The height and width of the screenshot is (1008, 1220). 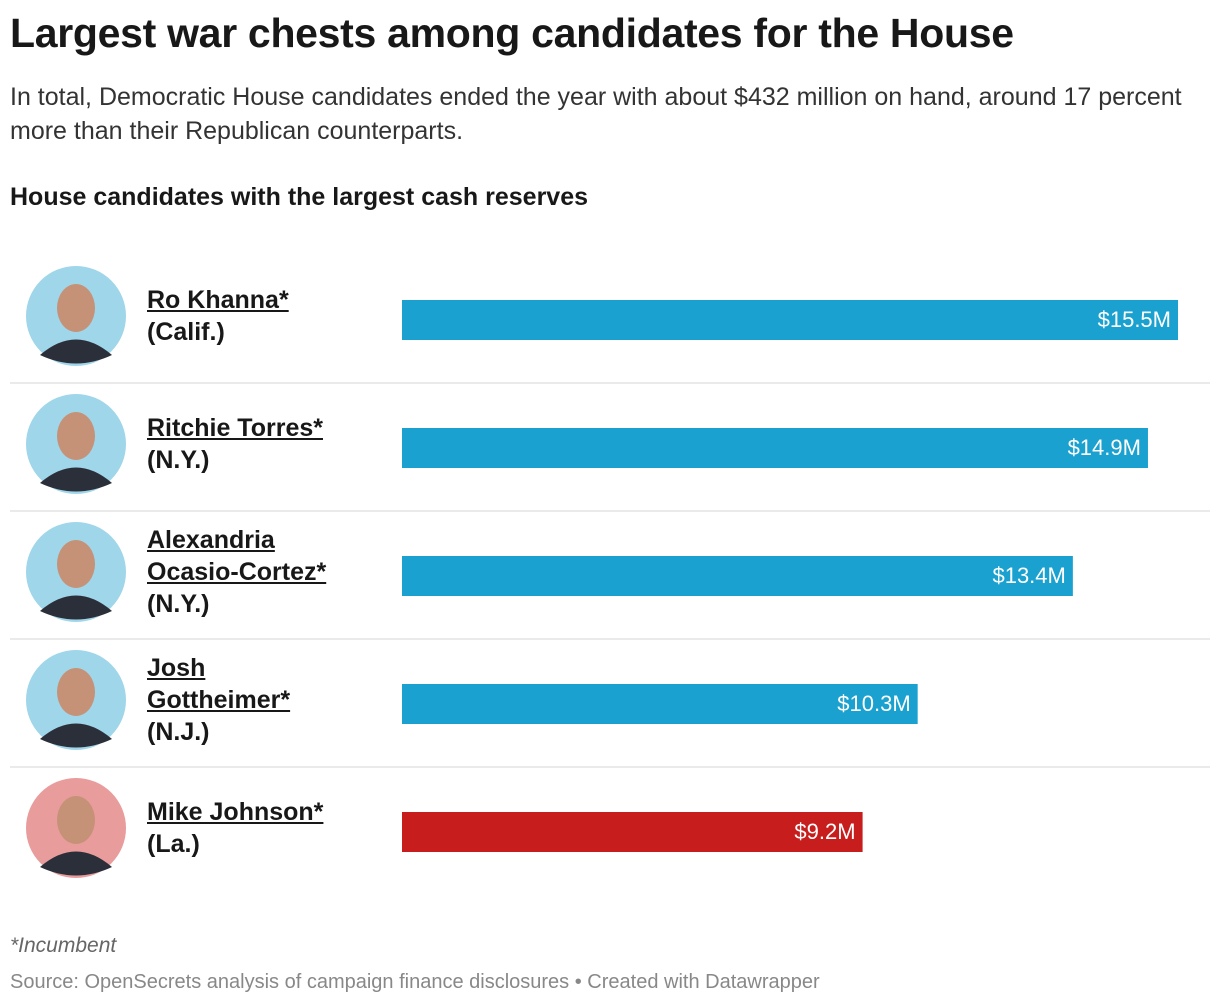 What do you see at coordinates (219, 684) in the screenshot?
I see `candidate-name: Josh Gottheimer*` at bounding box center [219, 684].